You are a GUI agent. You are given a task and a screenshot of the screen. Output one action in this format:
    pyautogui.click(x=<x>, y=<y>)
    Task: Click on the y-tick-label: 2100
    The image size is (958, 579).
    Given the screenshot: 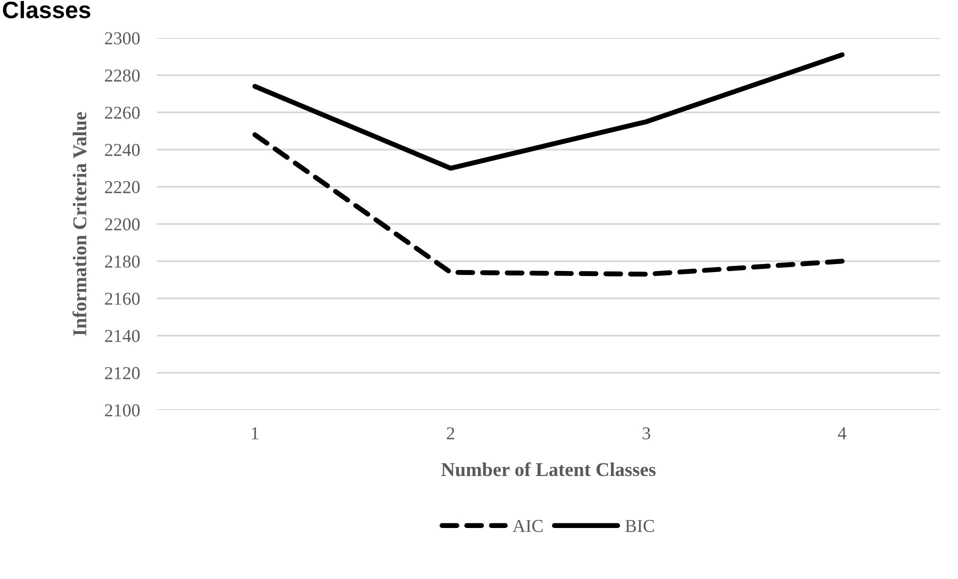 What is the action you would take?
    pyautogui.click(x=122, y=410)
    